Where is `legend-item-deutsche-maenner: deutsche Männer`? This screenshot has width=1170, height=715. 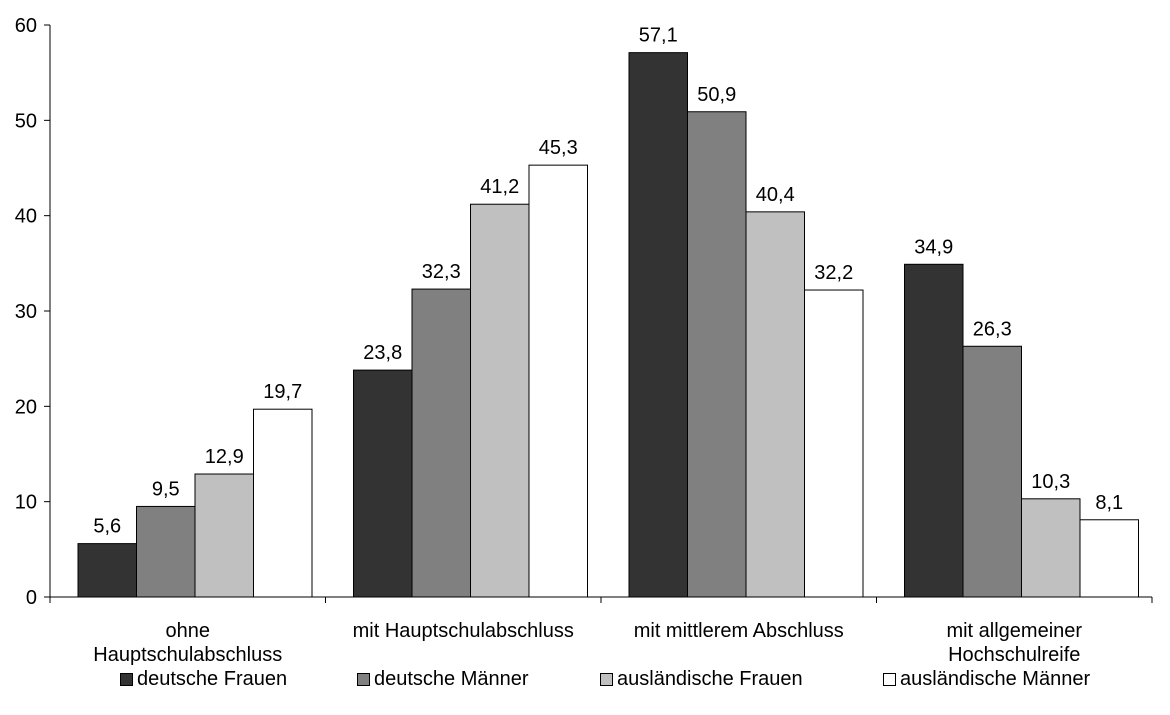
legend-item-deutsche-maenner: deutsche Männer is located at coordinates (443, 679).